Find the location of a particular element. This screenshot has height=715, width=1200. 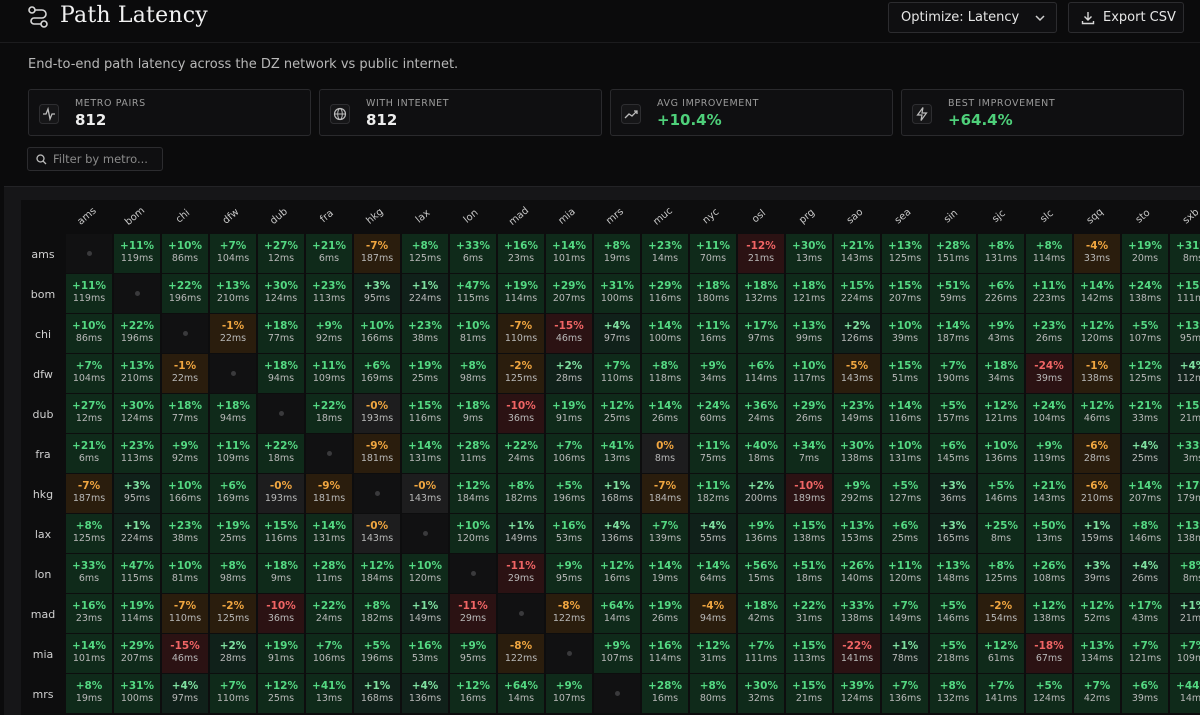

matrix-cell-fra-slc: +9% 119ms is located at coordinates (1049, 453).